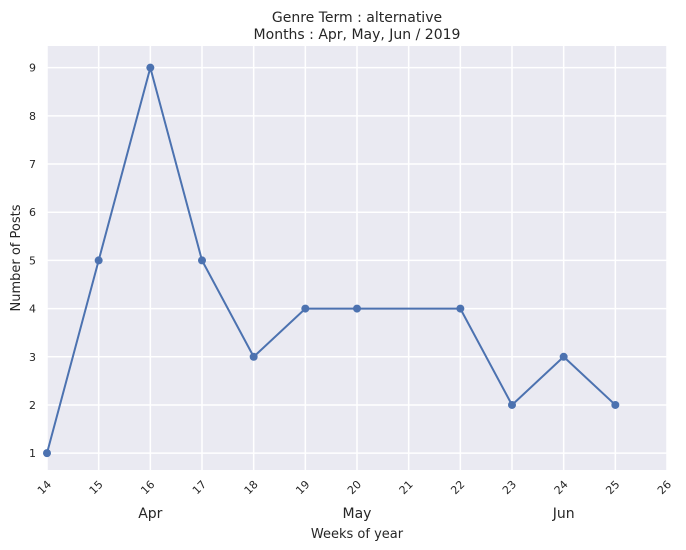  I want to click on x-tick-labels: 14 15 16 17 18 19 20 21 22 23 24 25 26, so click(354, 487).